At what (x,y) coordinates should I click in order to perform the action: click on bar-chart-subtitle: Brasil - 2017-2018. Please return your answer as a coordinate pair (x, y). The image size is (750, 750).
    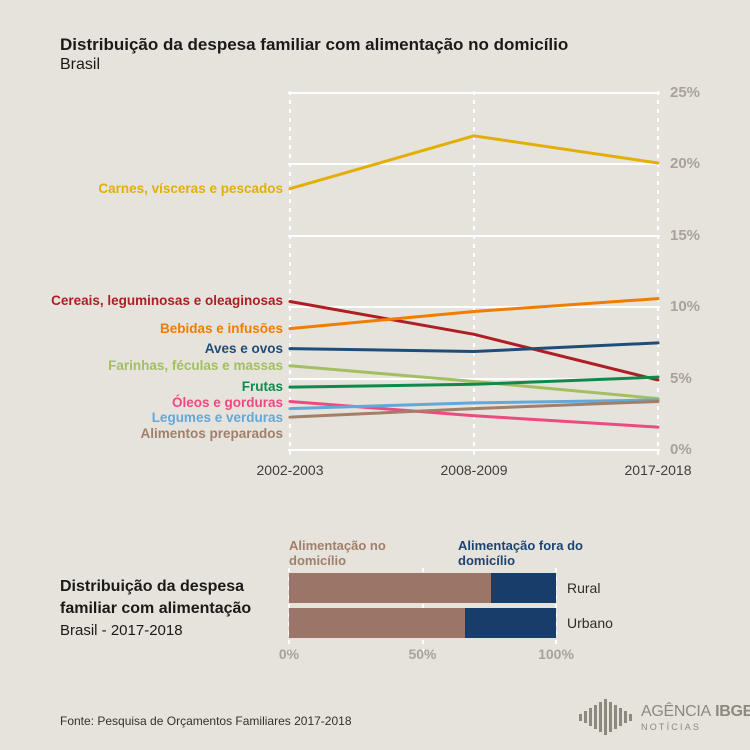
    Looking at the image, I should click on (121, 630).